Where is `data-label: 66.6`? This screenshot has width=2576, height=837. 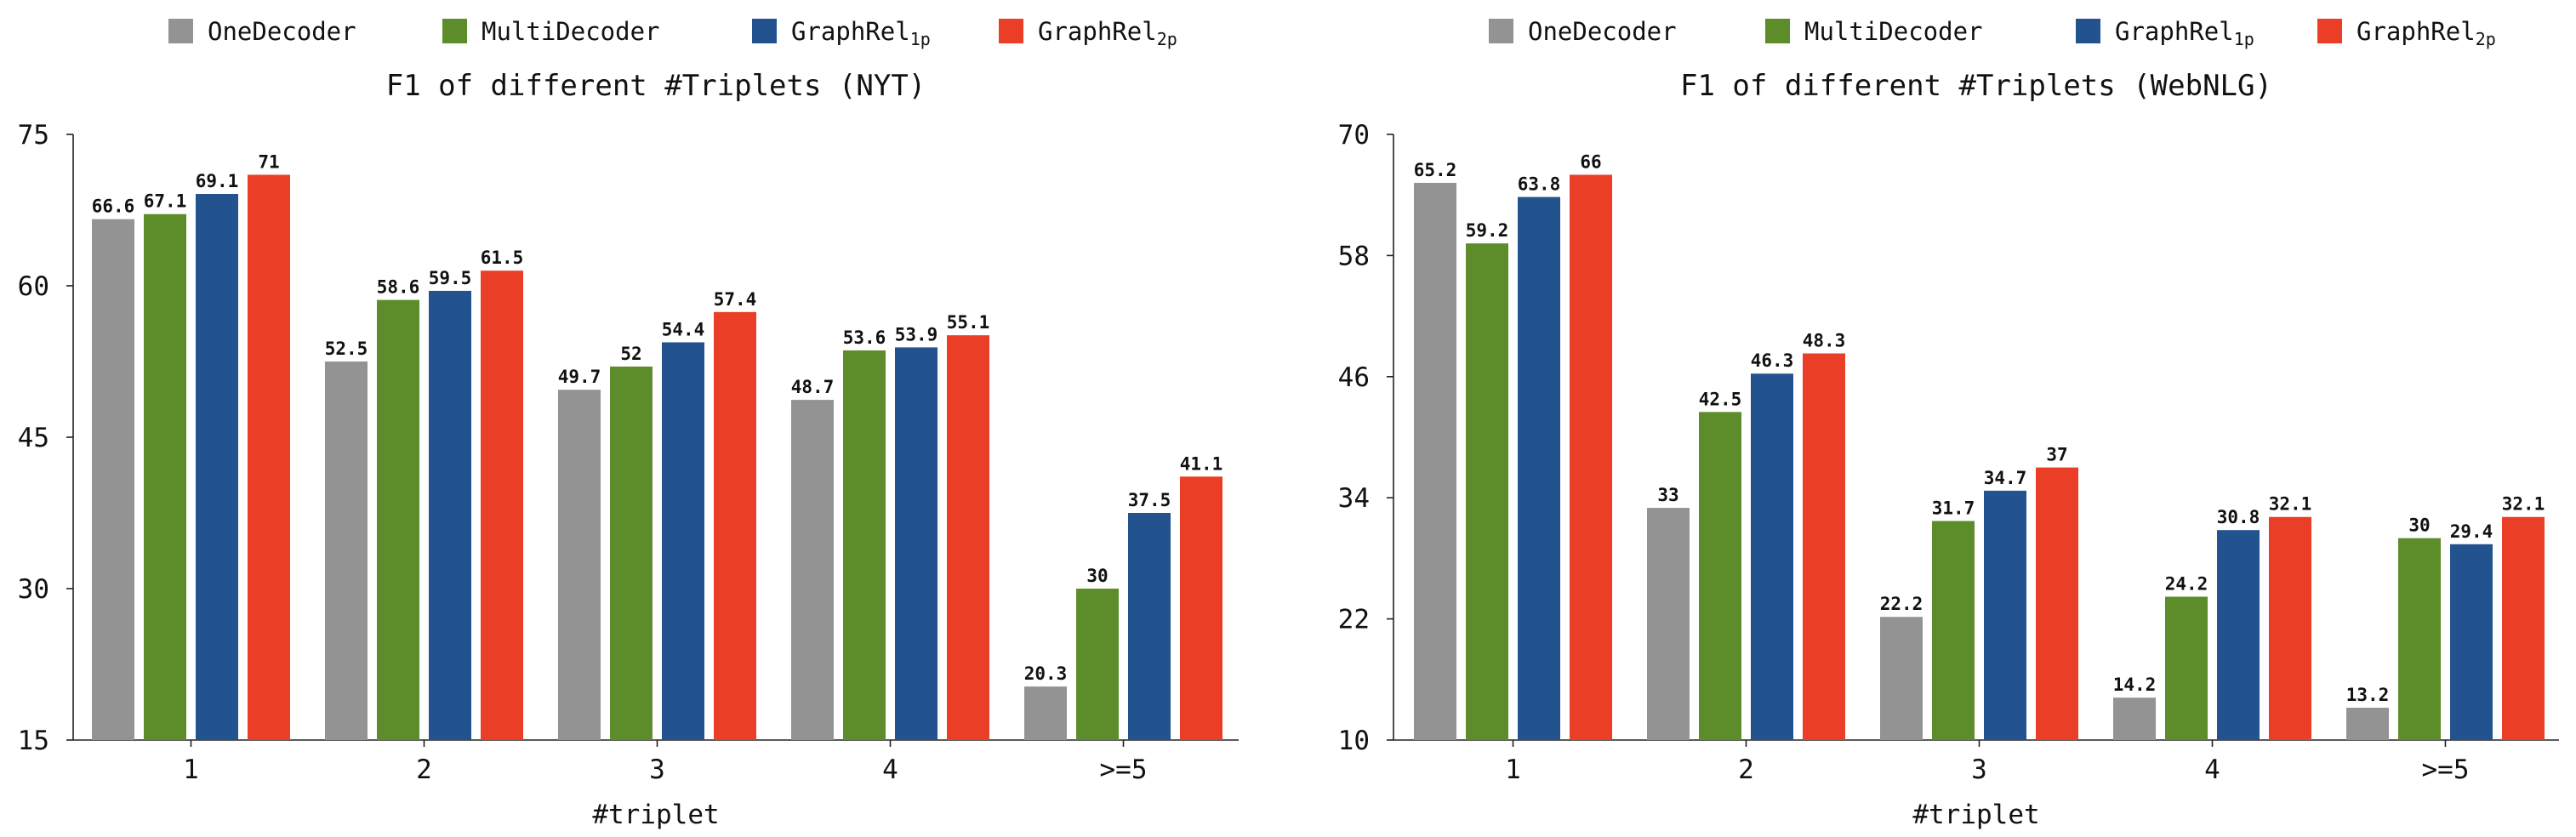 data-label: 66.6 is located at coordinates (114, 206).